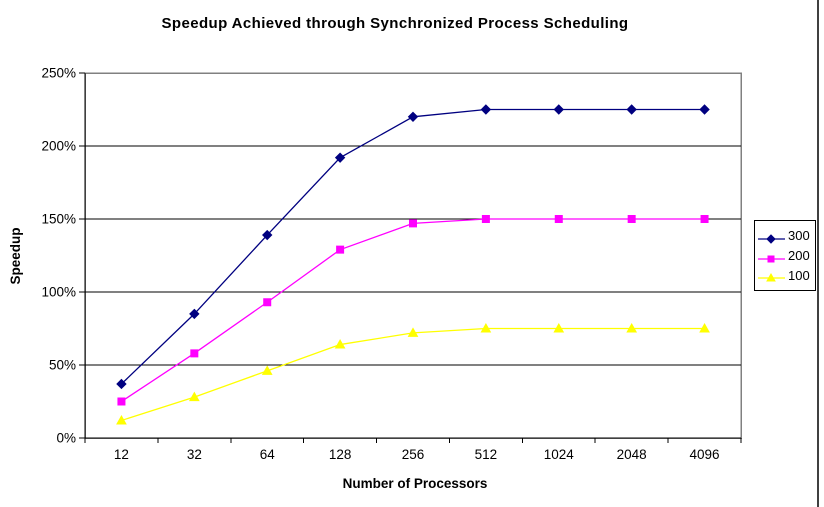 The height and width of the screenshot is (507, 824). I want to click on y-tick-label: 200%, so click(58, 146).